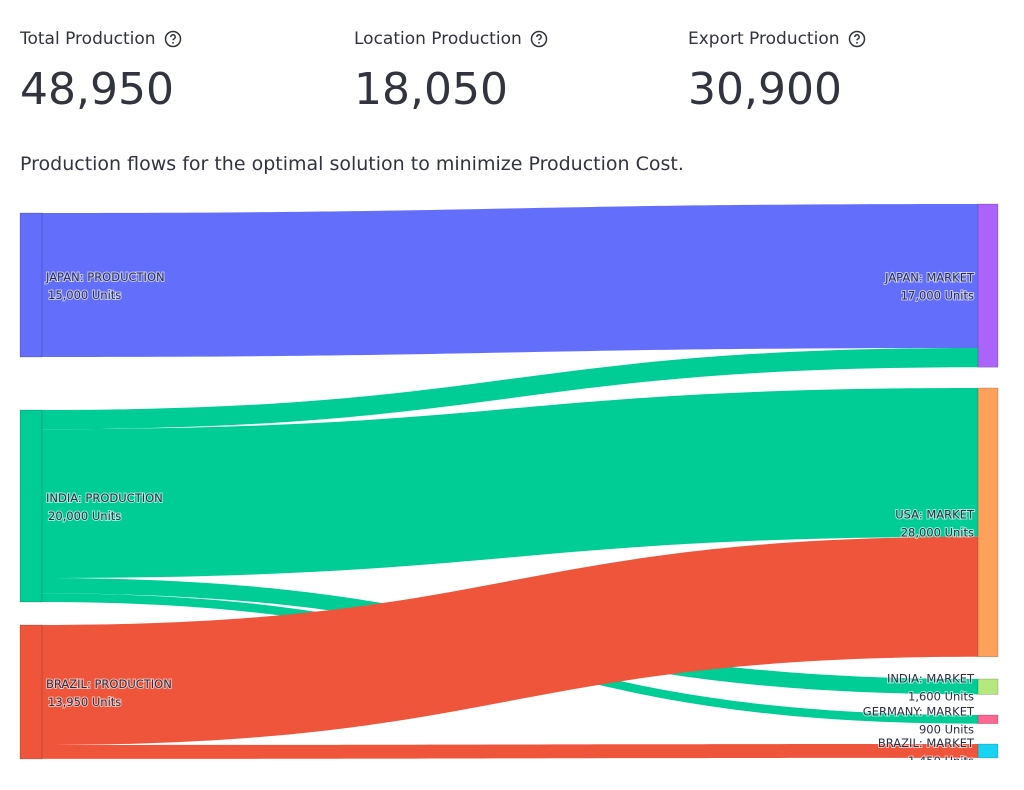  Describe the element at coordinates (926, 743) in the screenshot. I see `node-label: BRAZIL: MARKET` at that location.